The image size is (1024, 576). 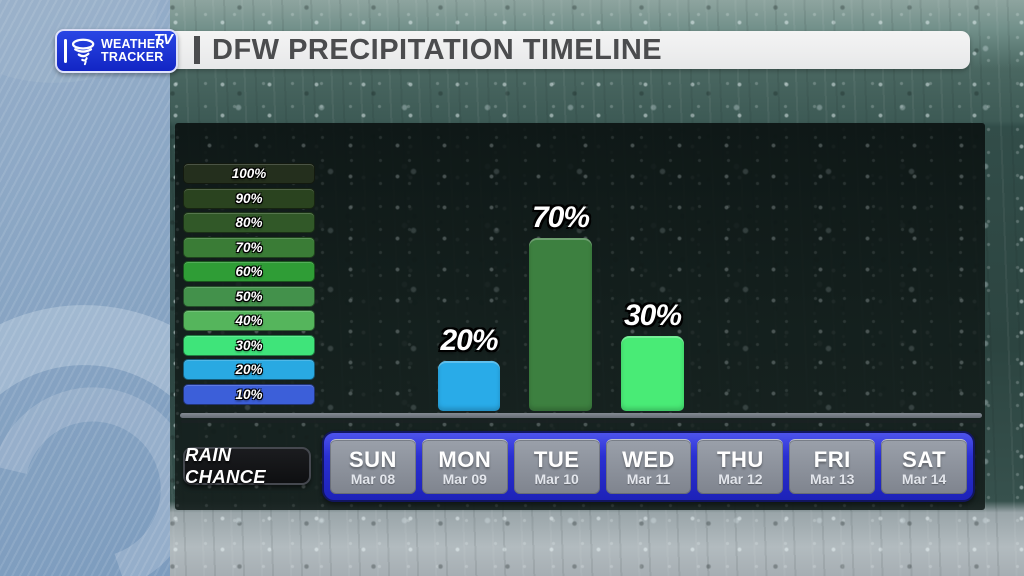 What do you see at coordinates (652, 315) in the screenshot?
I see `bar-value-wednesday: 30%` at bounding box center [652, 315].